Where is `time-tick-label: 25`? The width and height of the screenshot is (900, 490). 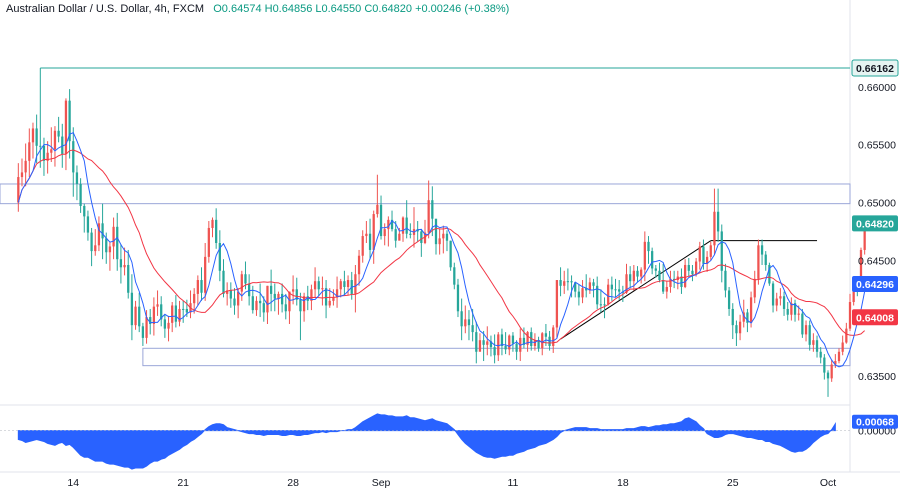
time-tick-label: 25 is located at coordinates (733, 483).